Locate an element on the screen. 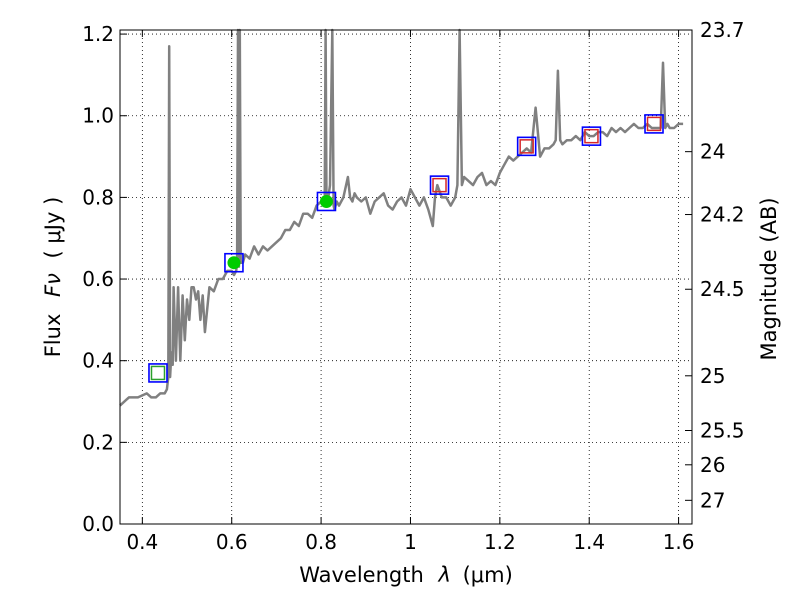 The width and height of the screenshot is (800, 600). y-axis-title-unit: ( μJy ) is located at coordinates (53, 228).